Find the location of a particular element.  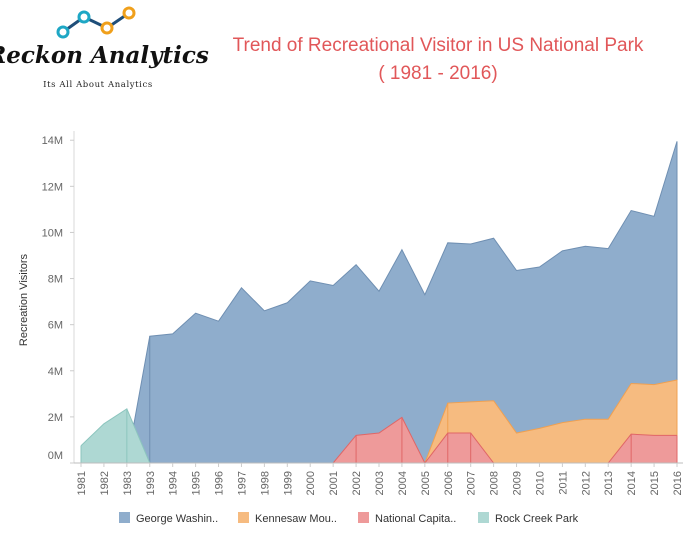

line-chart-logo-icon is located at coordinates (96, 22).